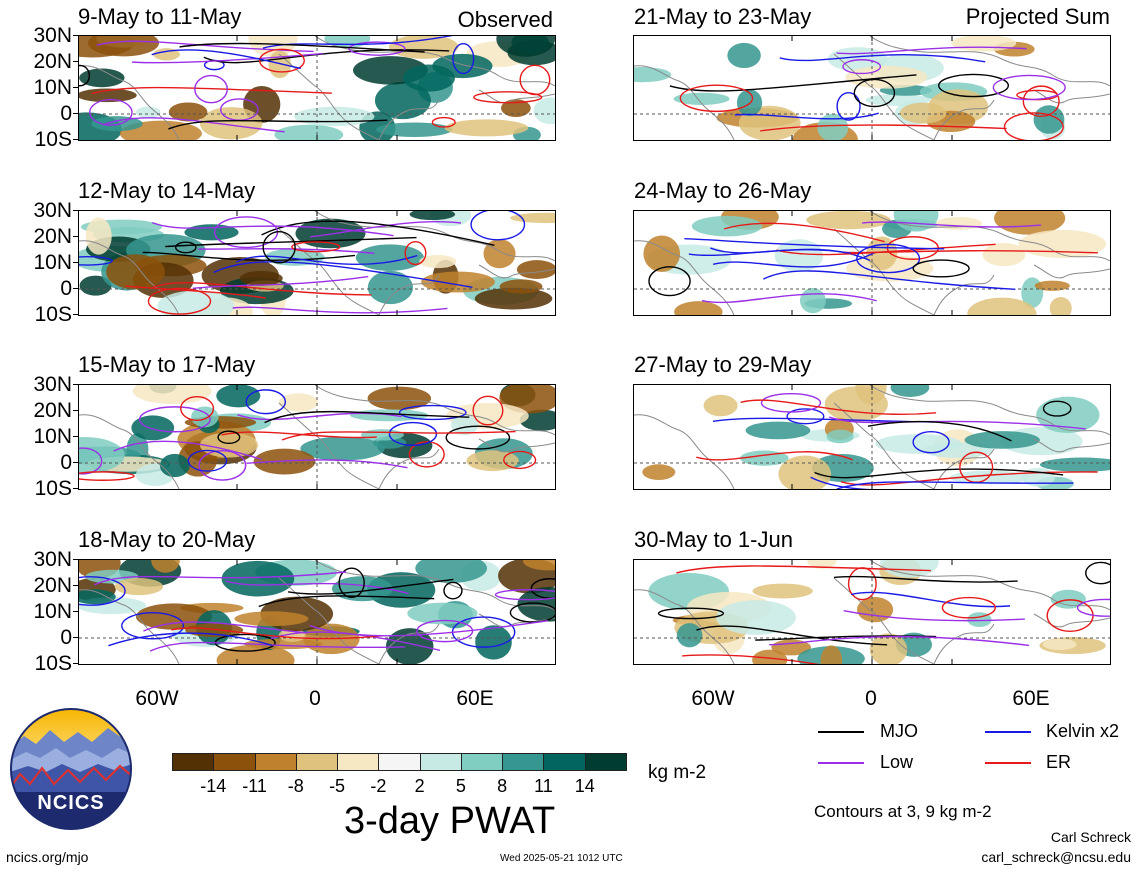  What do you see at coordinates (419, 786) in the screenshot?
I see `colorbar-tick-label: 2` at bounding box center [419, 786].